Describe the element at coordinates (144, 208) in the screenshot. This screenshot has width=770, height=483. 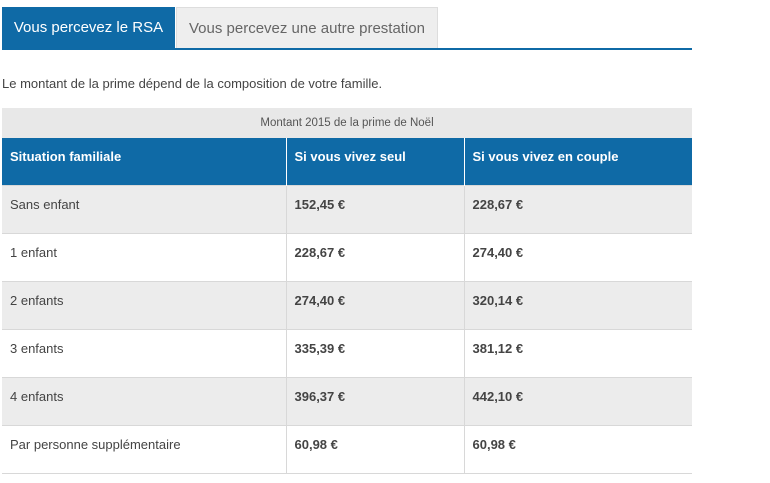
I see `situation-cell: Sans enfant` at that location.